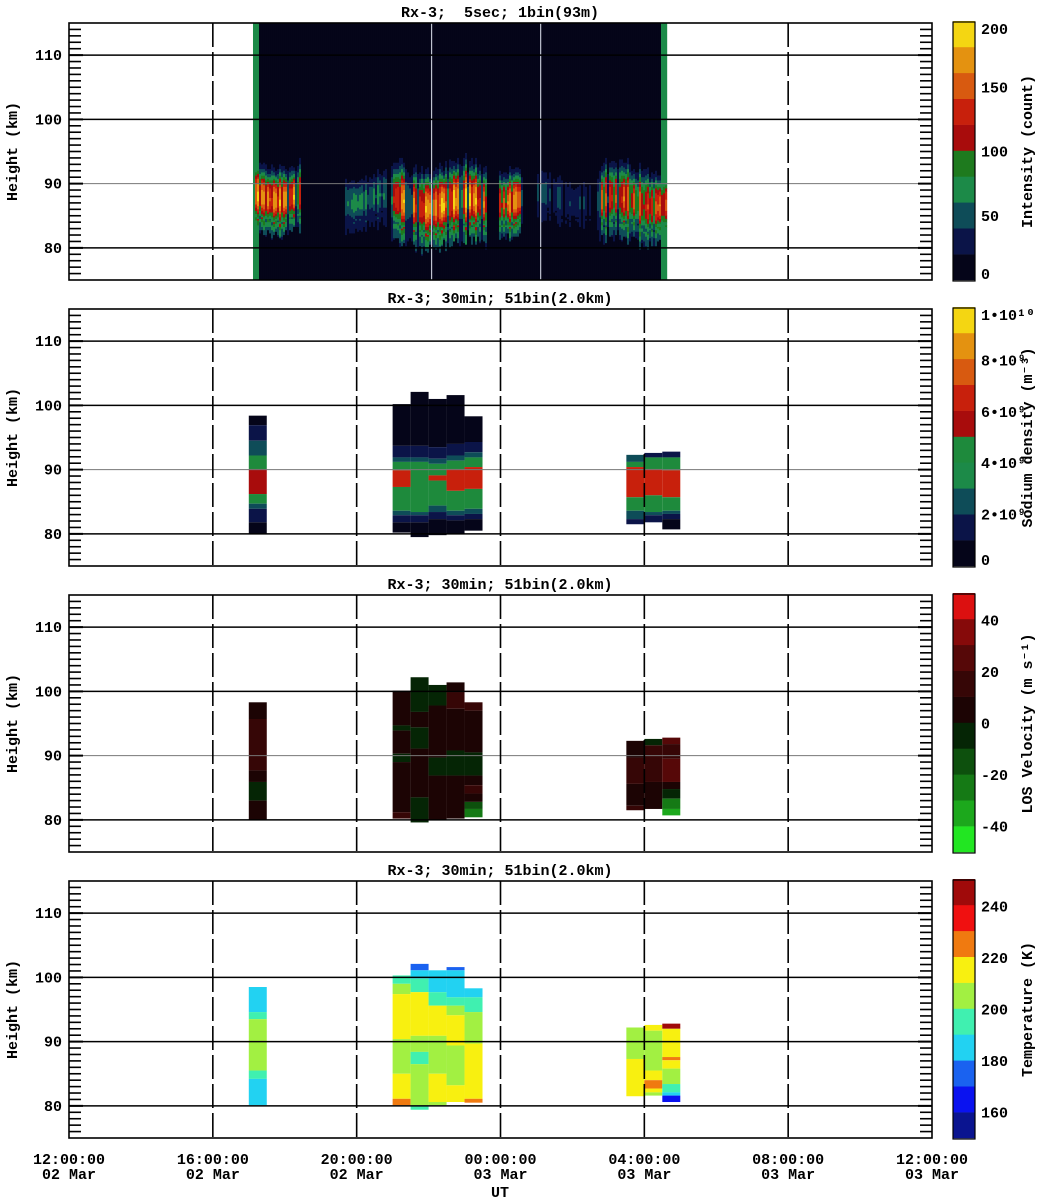 The image size is (1062, 1200). What do you see at coordinates (1028, 151) in the screenshot?
I see `colorbar-label: Intensity (count)` at bounding box center [1028, 151].